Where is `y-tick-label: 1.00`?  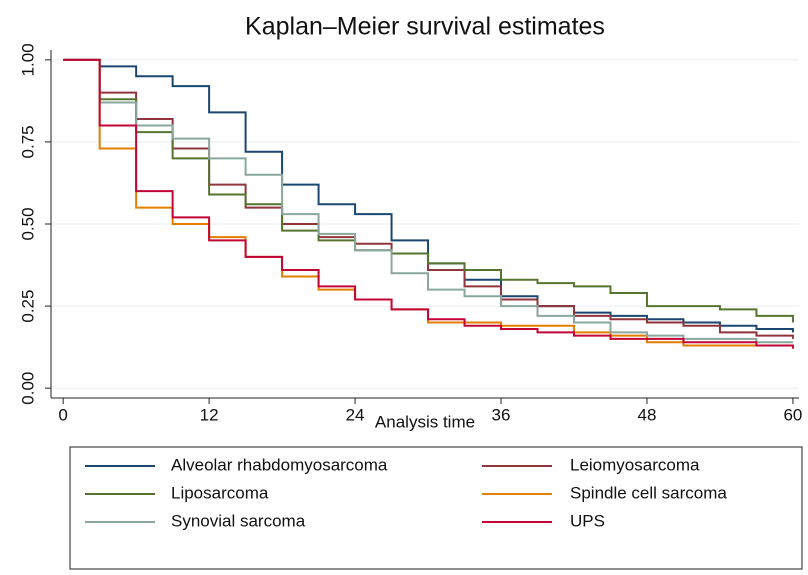 y-tick-label: 1.00 is located at coordinates (27, 59).